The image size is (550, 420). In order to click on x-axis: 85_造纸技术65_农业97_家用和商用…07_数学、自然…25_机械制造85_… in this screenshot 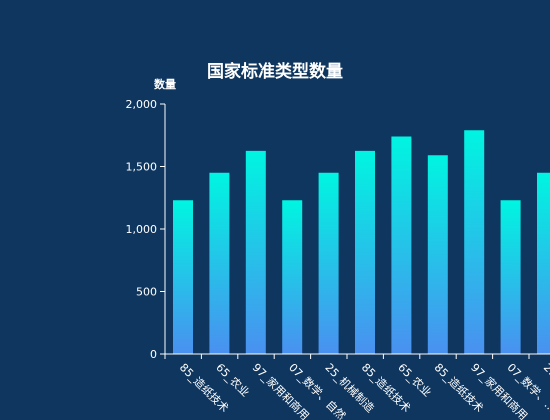, I will do `click(357, 386)`.